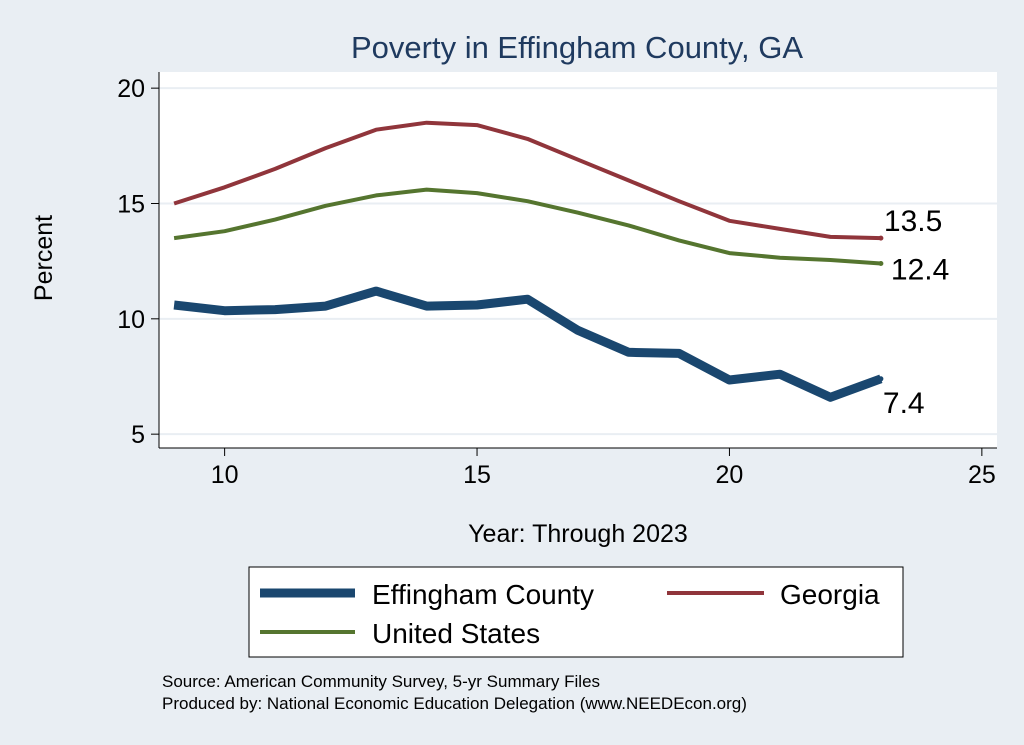  What do you see at coordinates (913, 312) in the screenshot?
I see `end-labels: 7.4 13.5 12.4` at bounding box center [913, 312].